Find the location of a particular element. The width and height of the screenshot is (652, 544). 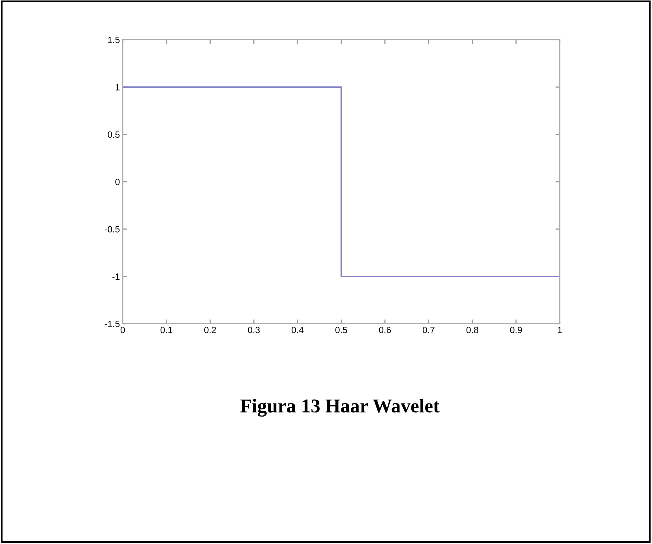

x-tick-label: 0.3 is located at coordinates (254, 330).